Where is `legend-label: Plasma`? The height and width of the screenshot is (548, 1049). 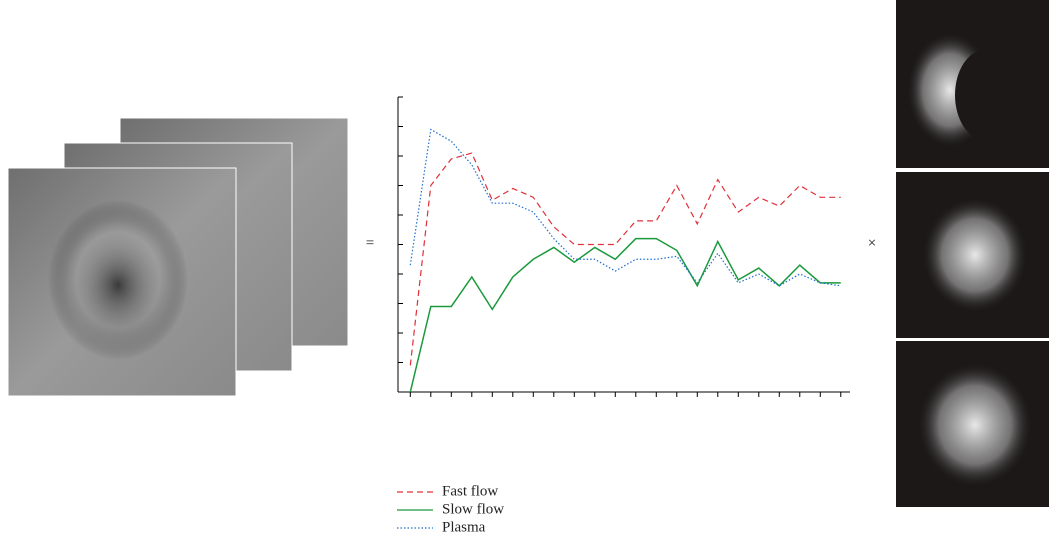
legend-label: Plasma is located at coordinates (464, 527).